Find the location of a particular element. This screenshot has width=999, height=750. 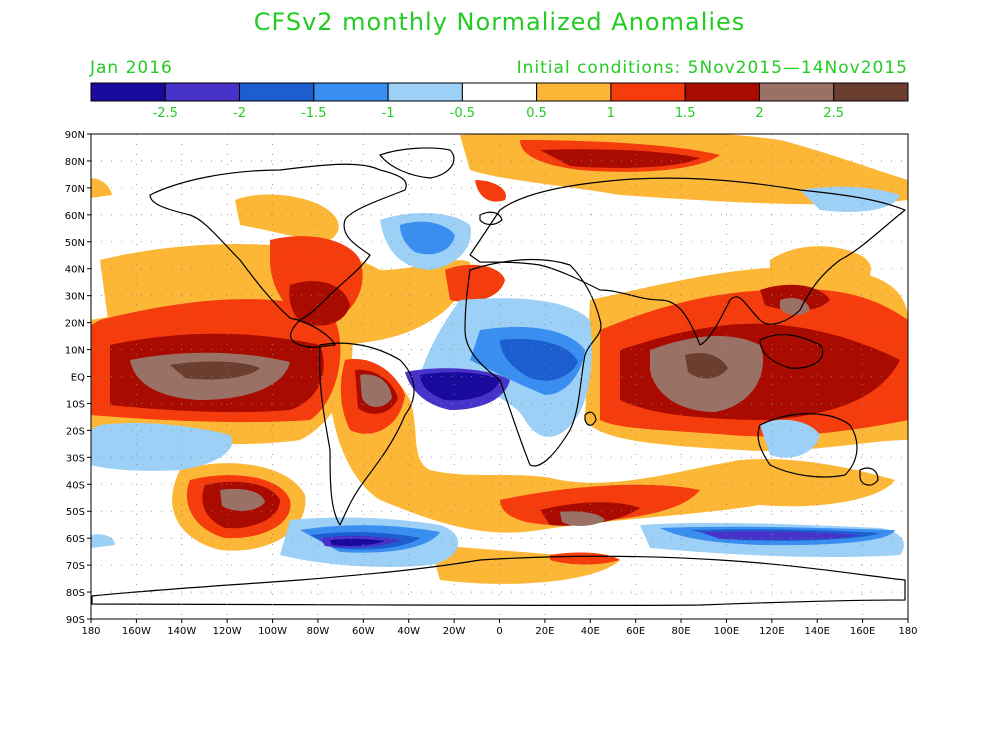

coast-madagascar is located at coordinates (590, 418).